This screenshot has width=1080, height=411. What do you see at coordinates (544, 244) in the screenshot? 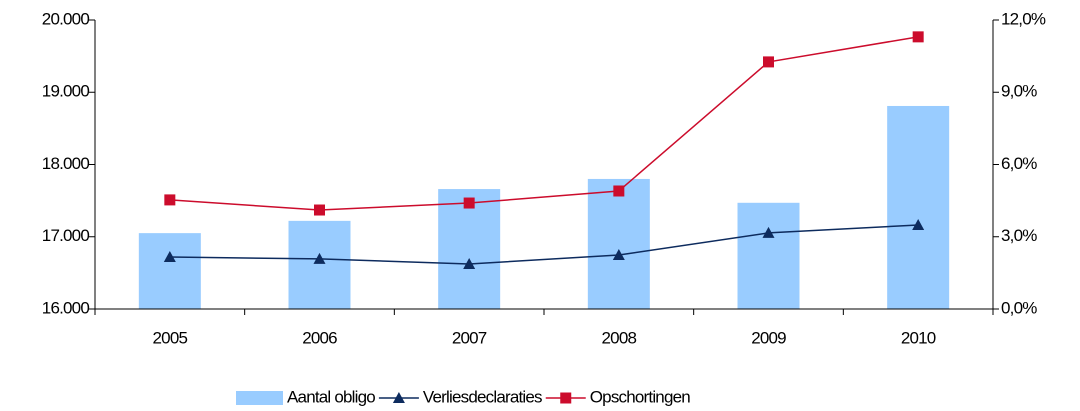
I see `line` at bounding box center [544, 244].